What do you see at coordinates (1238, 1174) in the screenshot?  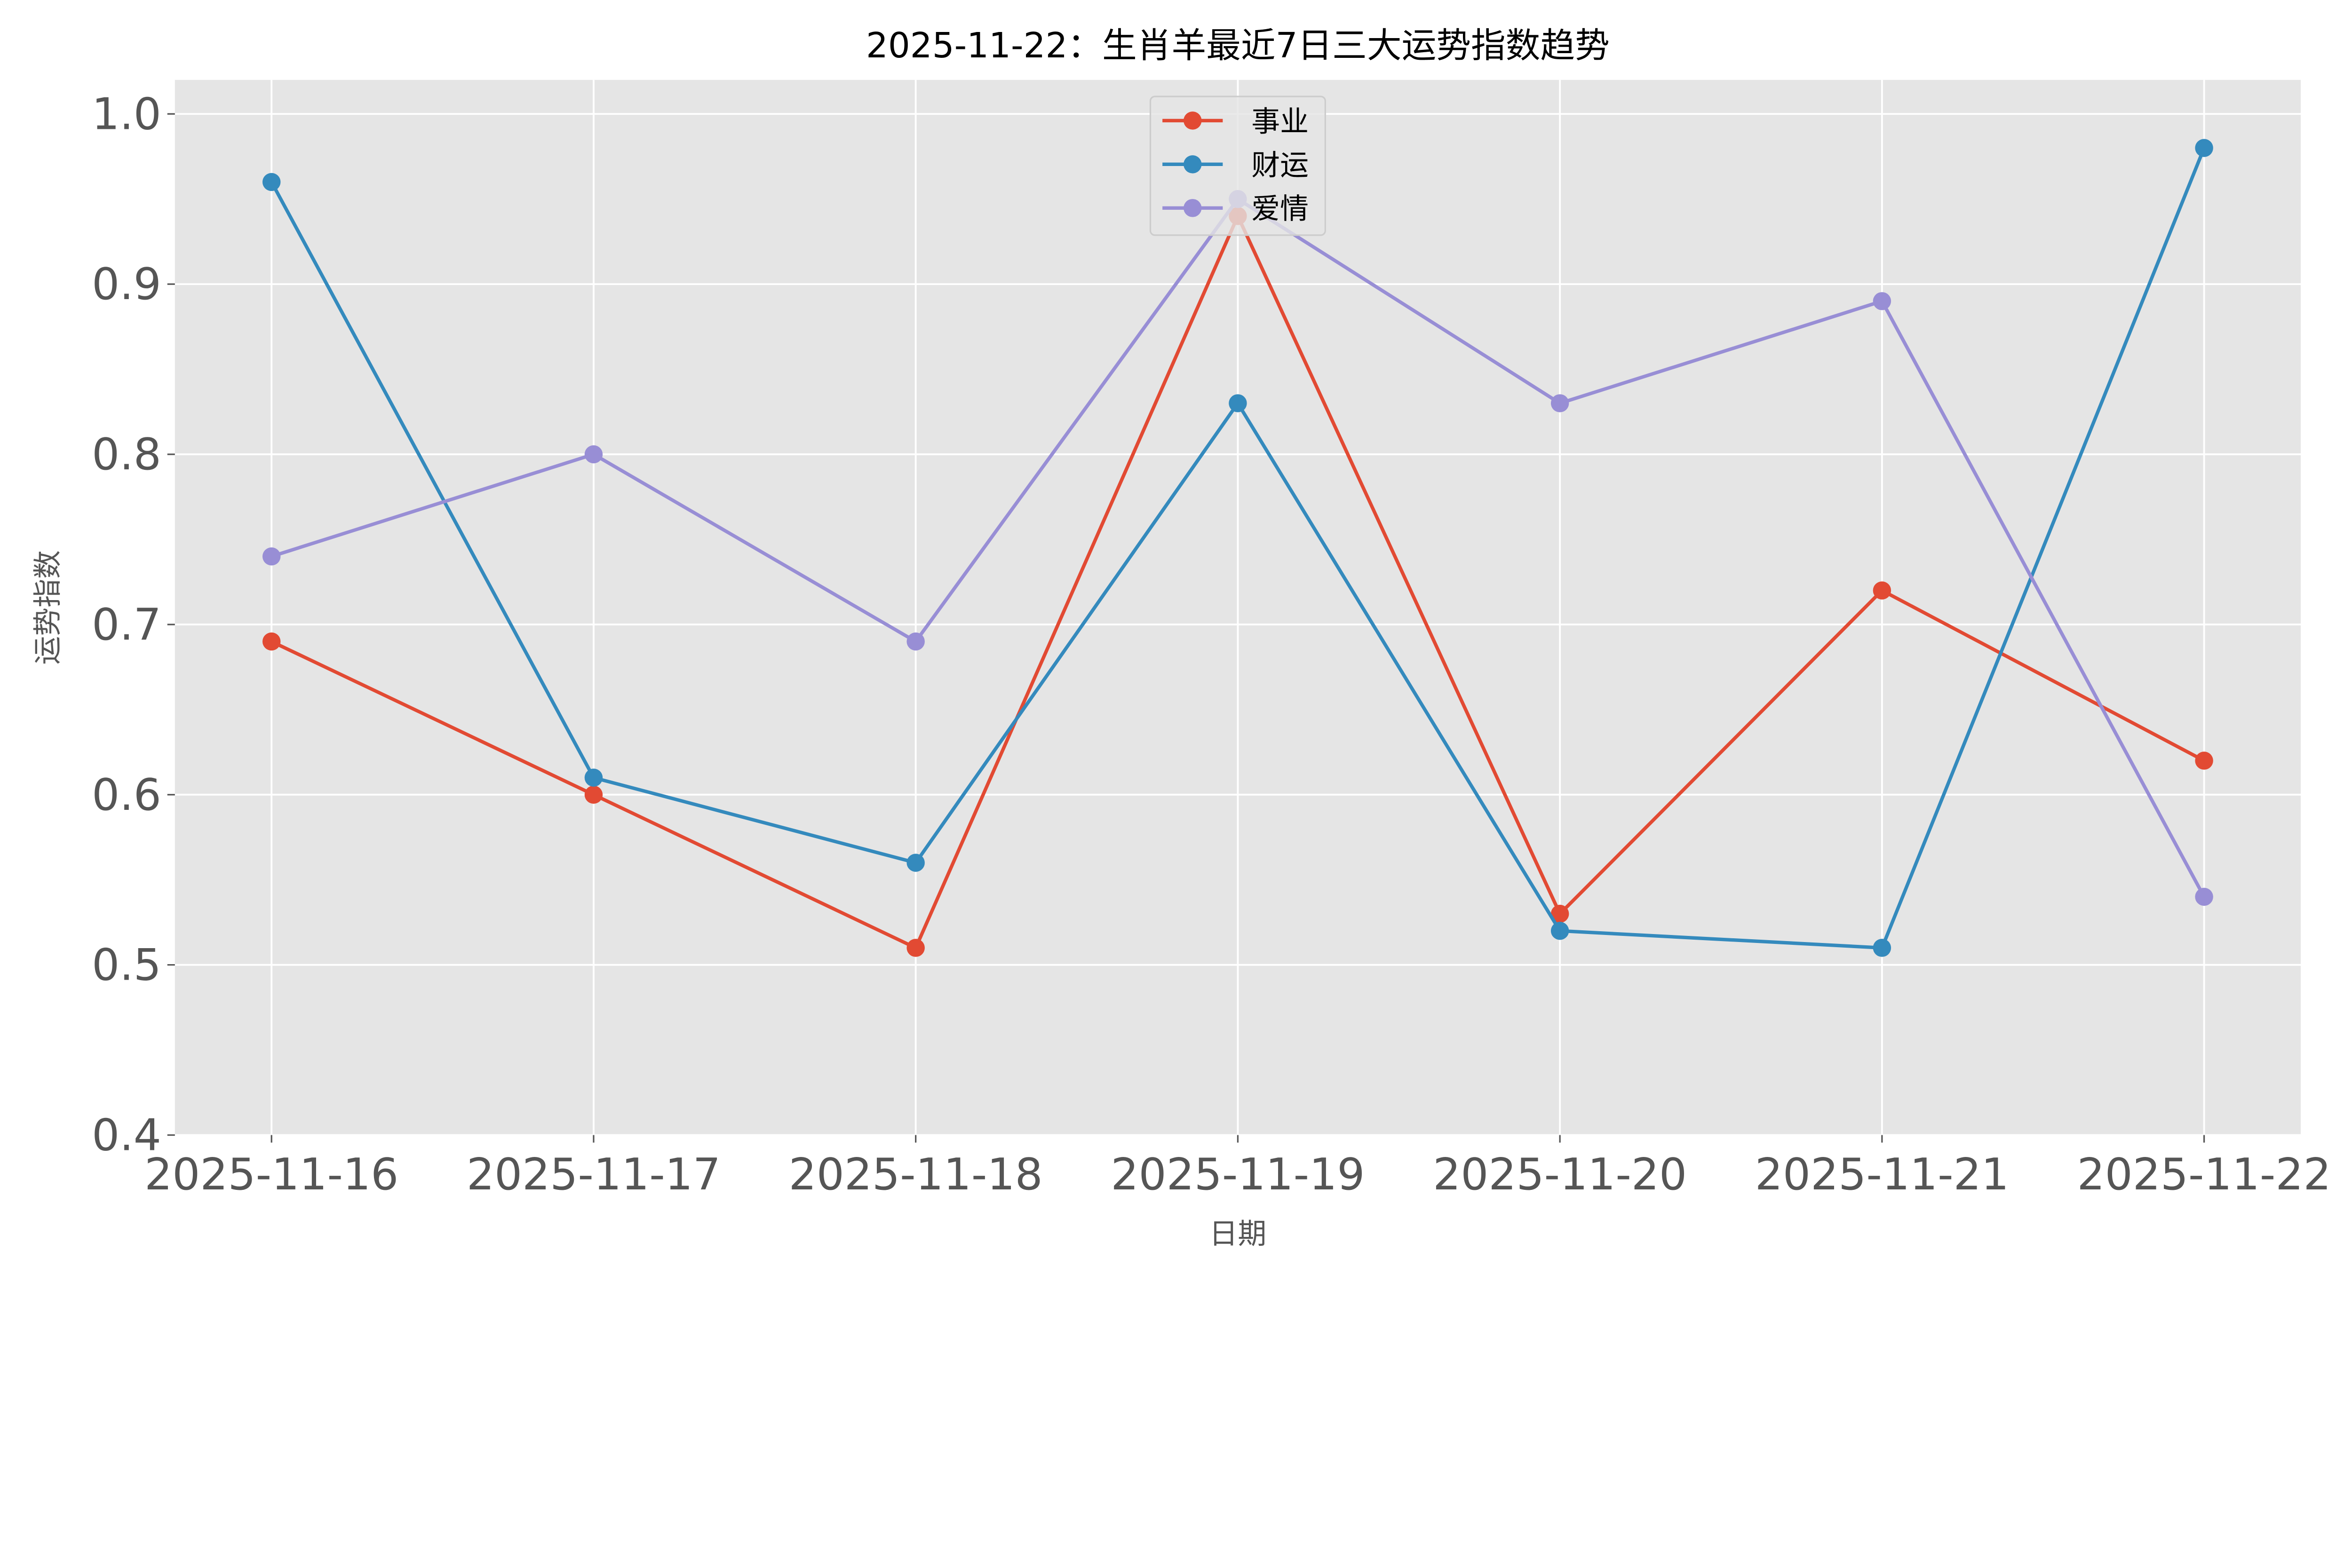 I see `x-tick-label: 2025-11-19` at bounding box center [1238, 1174].